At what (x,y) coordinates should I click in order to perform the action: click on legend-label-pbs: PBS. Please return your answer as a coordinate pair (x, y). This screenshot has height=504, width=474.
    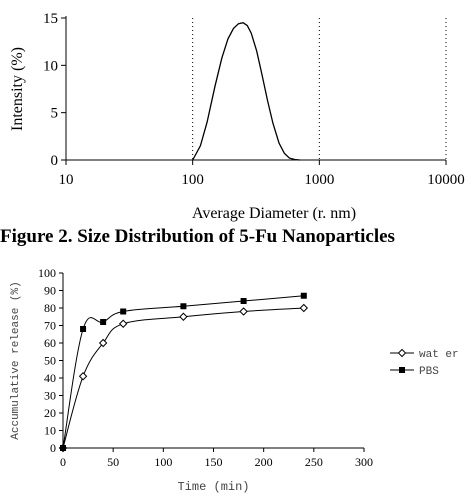
    Looking at the image, I should click on (429, 372).